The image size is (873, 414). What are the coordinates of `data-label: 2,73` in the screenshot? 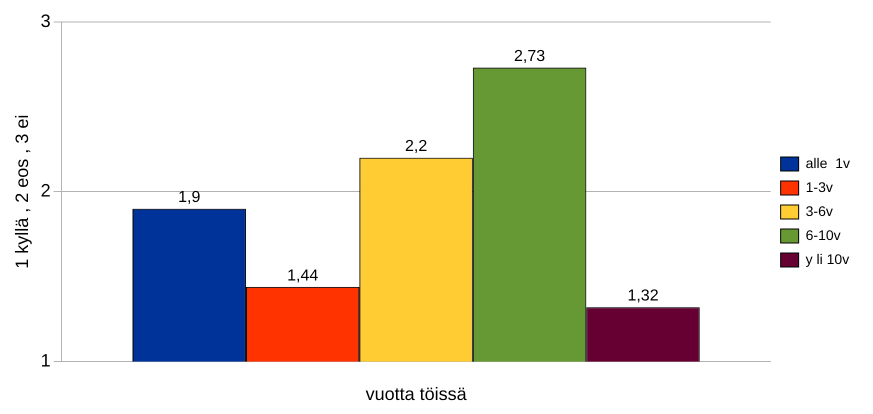 It's located at (530, 57).